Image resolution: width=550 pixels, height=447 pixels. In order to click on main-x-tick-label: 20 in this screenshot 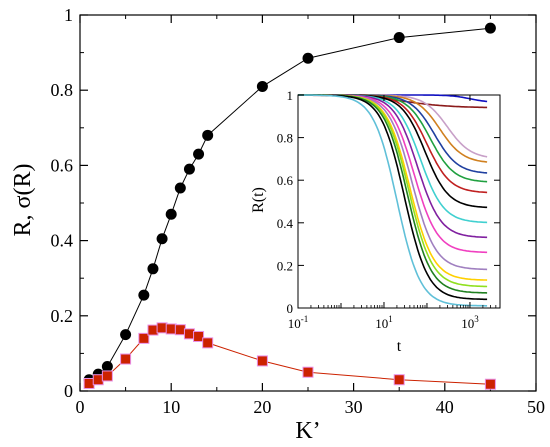, I will do `click(262, 407)`.